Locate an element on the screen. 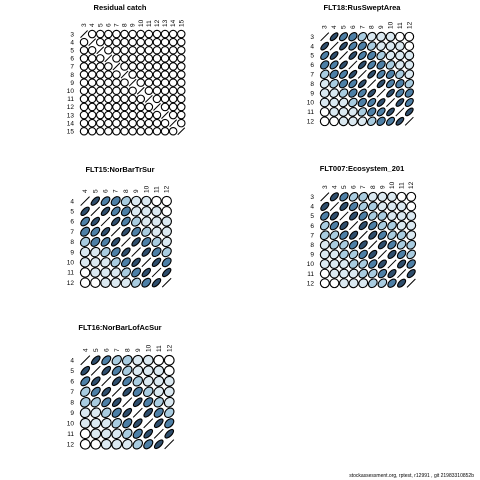 The image size is (480, 480). column-tick-label: 12 is located at coordinates (169, 348).